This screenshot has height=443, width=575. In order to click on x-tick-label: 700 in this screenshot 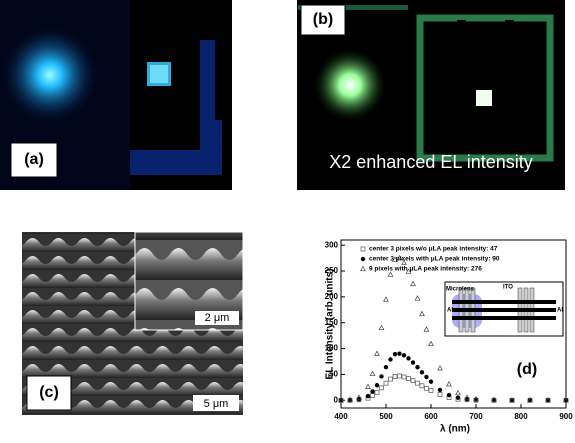, I will do `click(476, 416)`.